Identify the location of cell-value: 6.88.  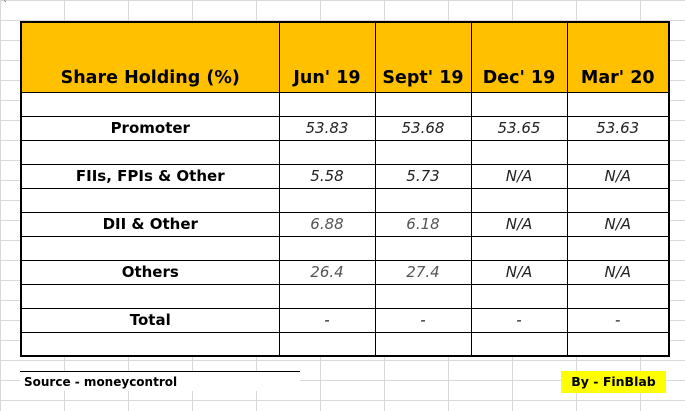
(327, 224).